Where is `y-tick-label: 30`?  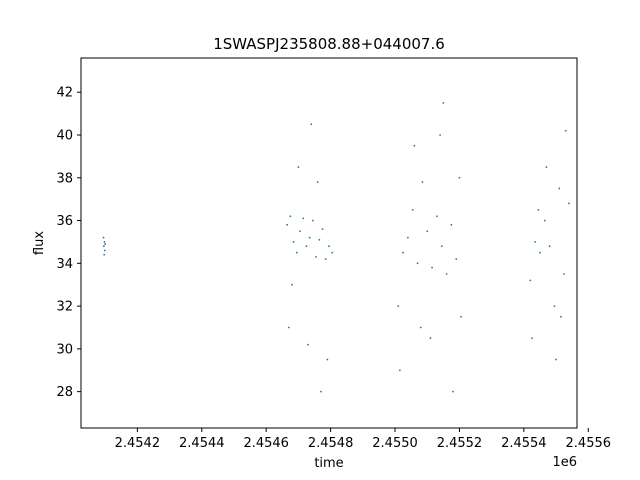 y-tick-label: 30 is located at coordinates (64, 349).